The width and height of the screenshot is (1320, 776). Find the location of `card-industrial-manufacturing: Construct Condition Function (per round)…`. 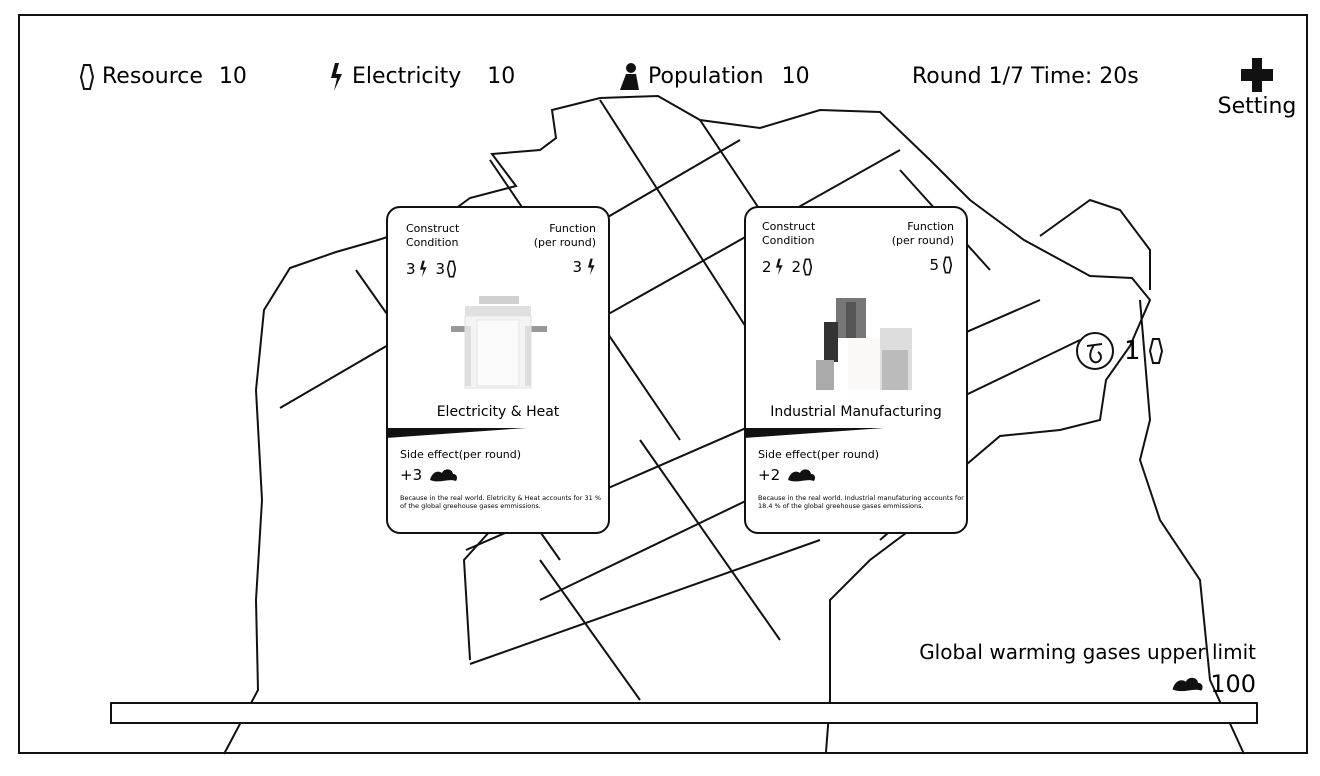

card-industrial-manufacturing: Construct Condition Function (per round)… is located at coordinates (856, 370).